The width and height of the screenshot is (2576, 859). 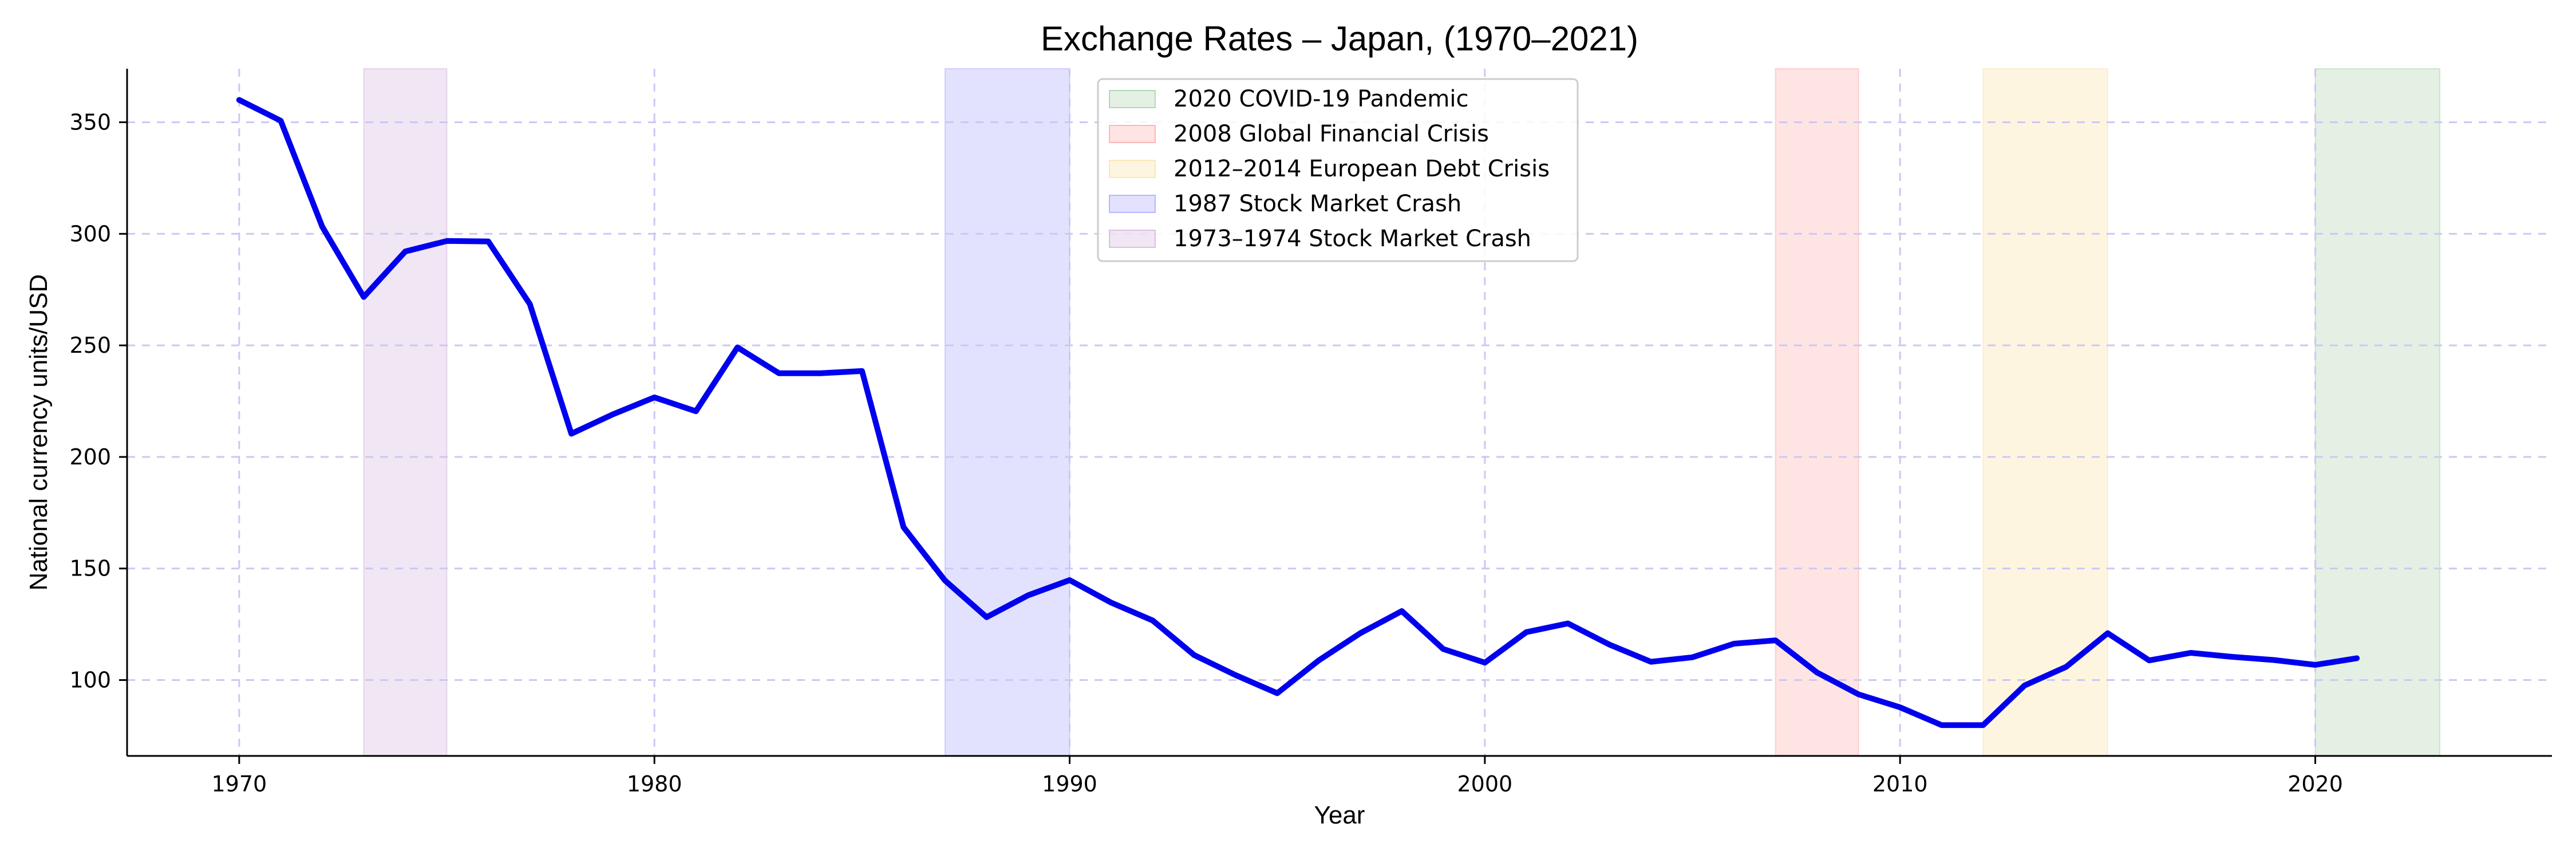 I want to click on y-tick-label: 150, so click(x=90, y=568).